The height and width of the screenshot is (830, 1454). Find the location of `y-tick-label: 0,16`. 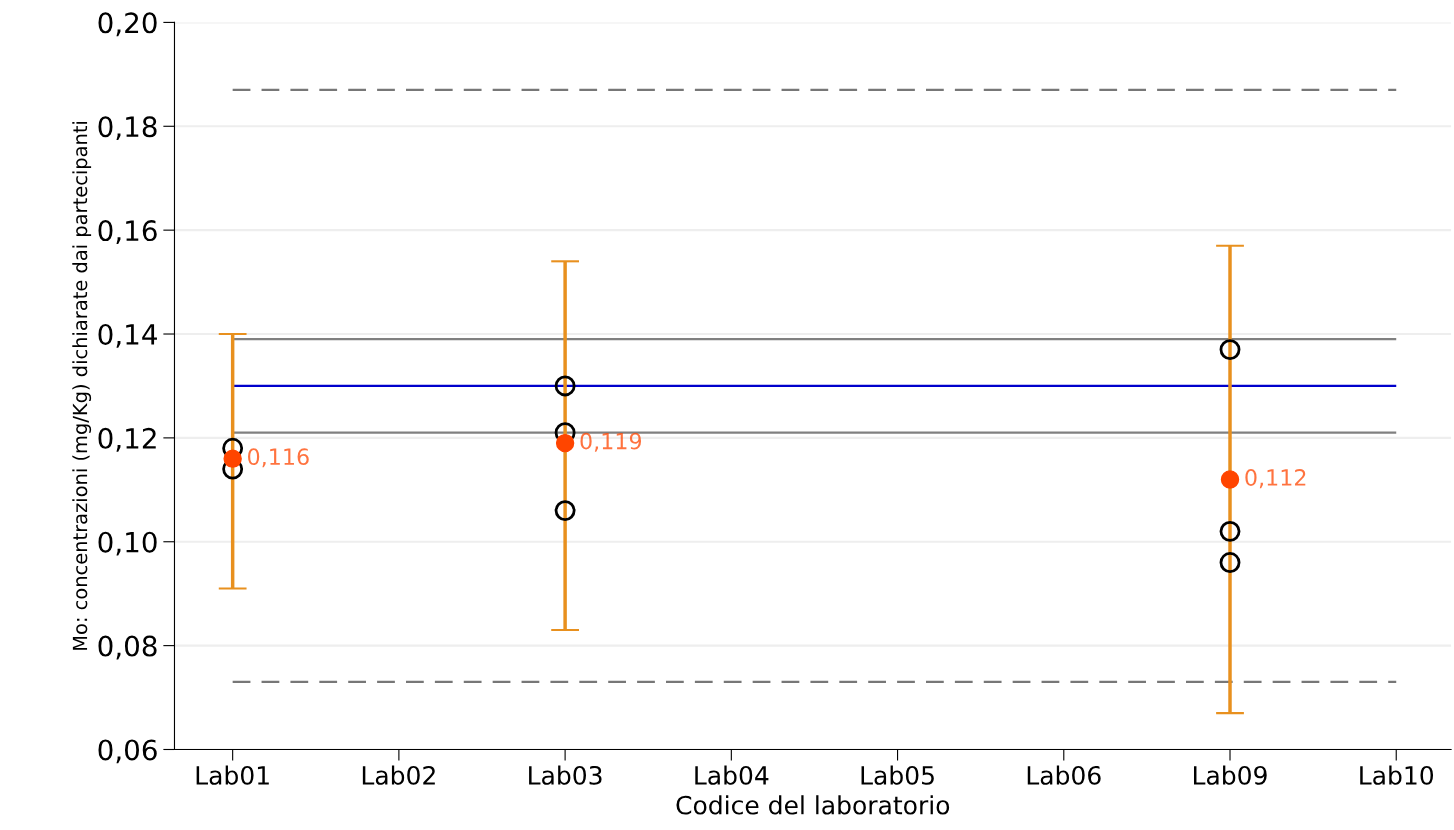

y-tick-label: 0,16 is located at coordinates (127, 232).